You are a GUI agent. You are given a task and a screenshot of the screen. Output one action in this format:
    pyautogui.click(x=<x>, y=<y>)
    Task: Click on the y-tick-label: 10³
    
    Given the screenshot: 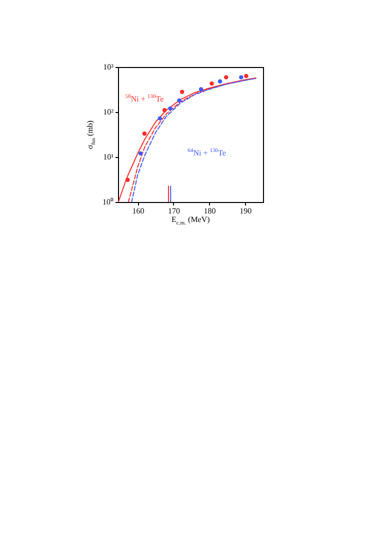 What is the action you would take?
    pyautogui.click(x=108, y=67)
    